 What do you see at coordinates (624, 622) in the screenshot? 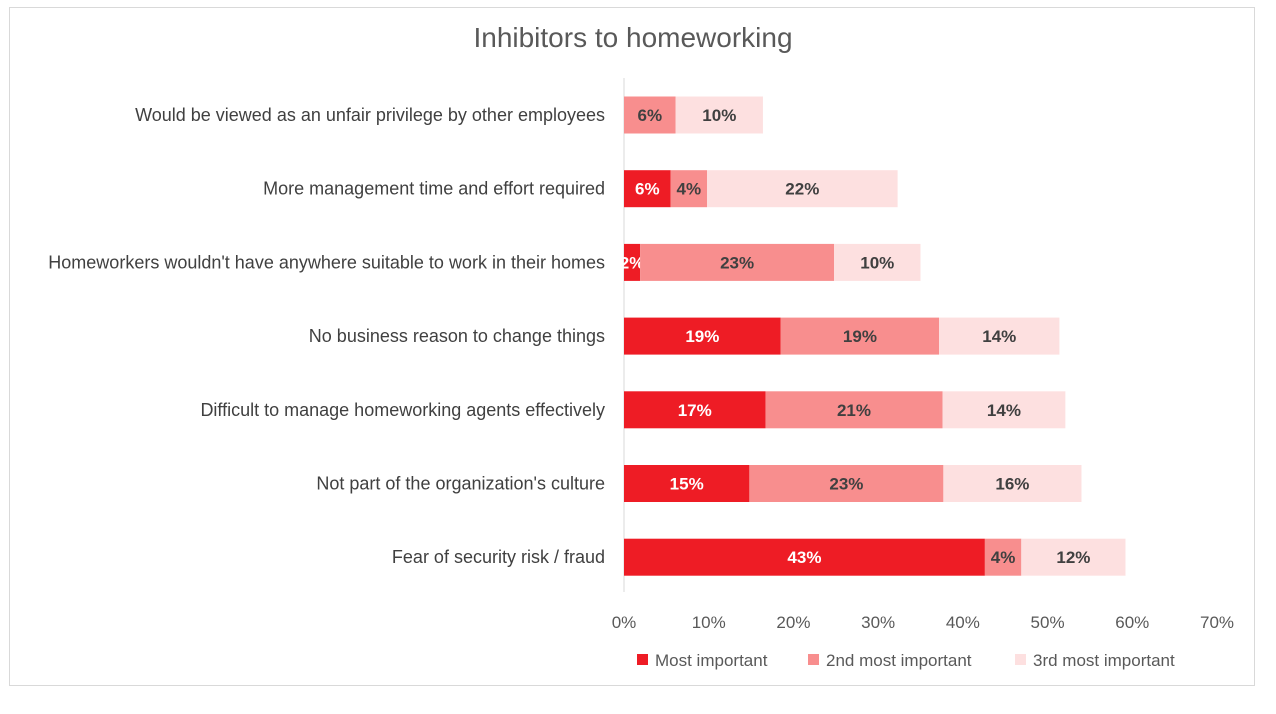
I see `x-tick-label: 0%` at bounding box center [624, 622].